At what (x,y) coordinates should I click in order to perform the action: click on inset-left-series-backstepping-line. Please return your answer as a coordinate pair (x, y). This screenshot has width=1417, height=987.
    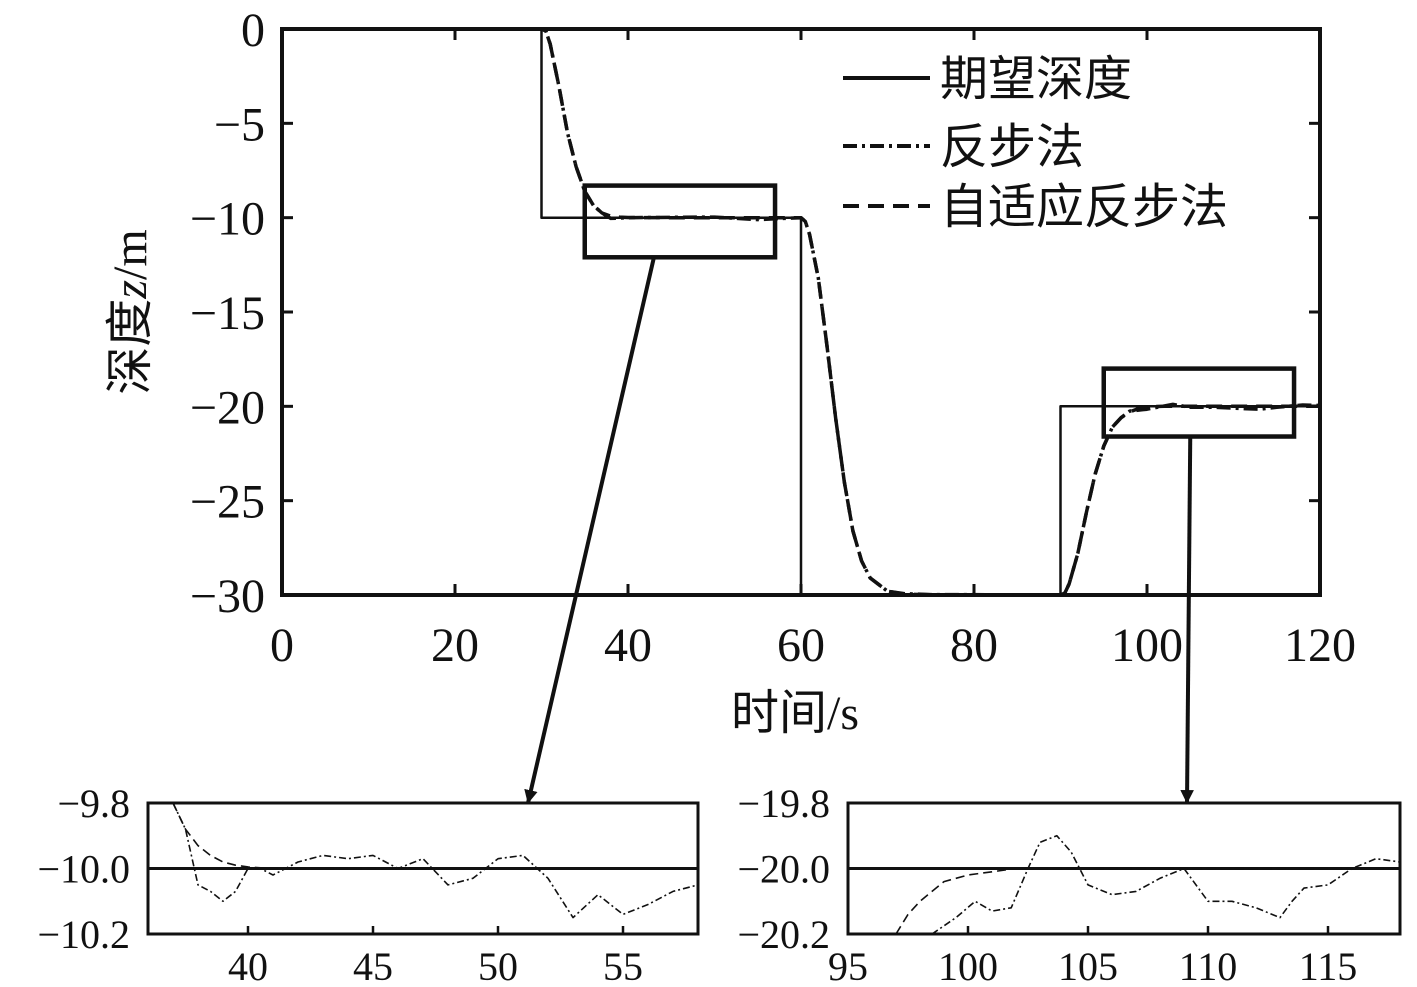
    Looking at the image, I should click on (435, 861).